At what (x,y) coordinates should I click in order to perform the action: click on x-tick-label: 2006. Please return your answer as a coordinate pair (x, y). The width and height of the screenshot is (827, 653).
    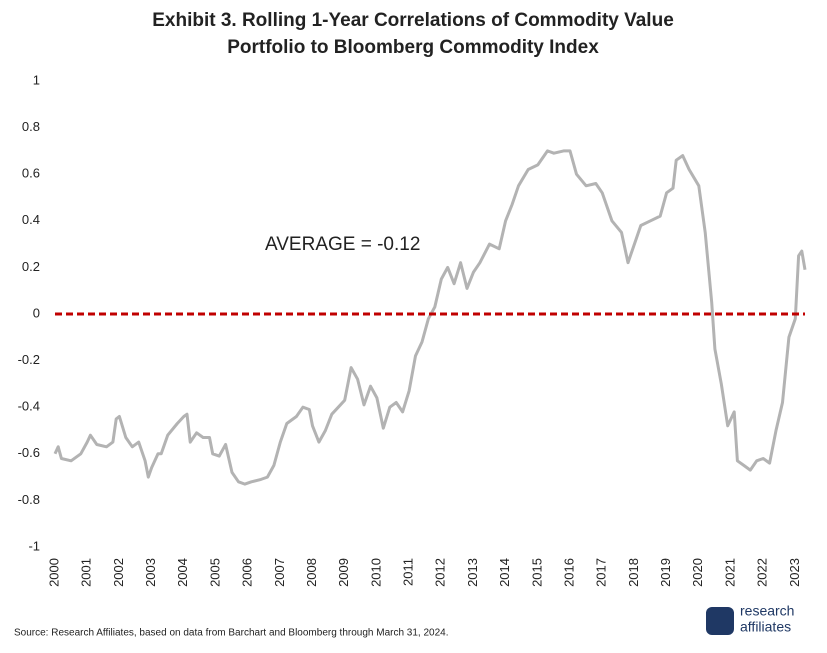
    Looking at the image, I should click on (247, 572).